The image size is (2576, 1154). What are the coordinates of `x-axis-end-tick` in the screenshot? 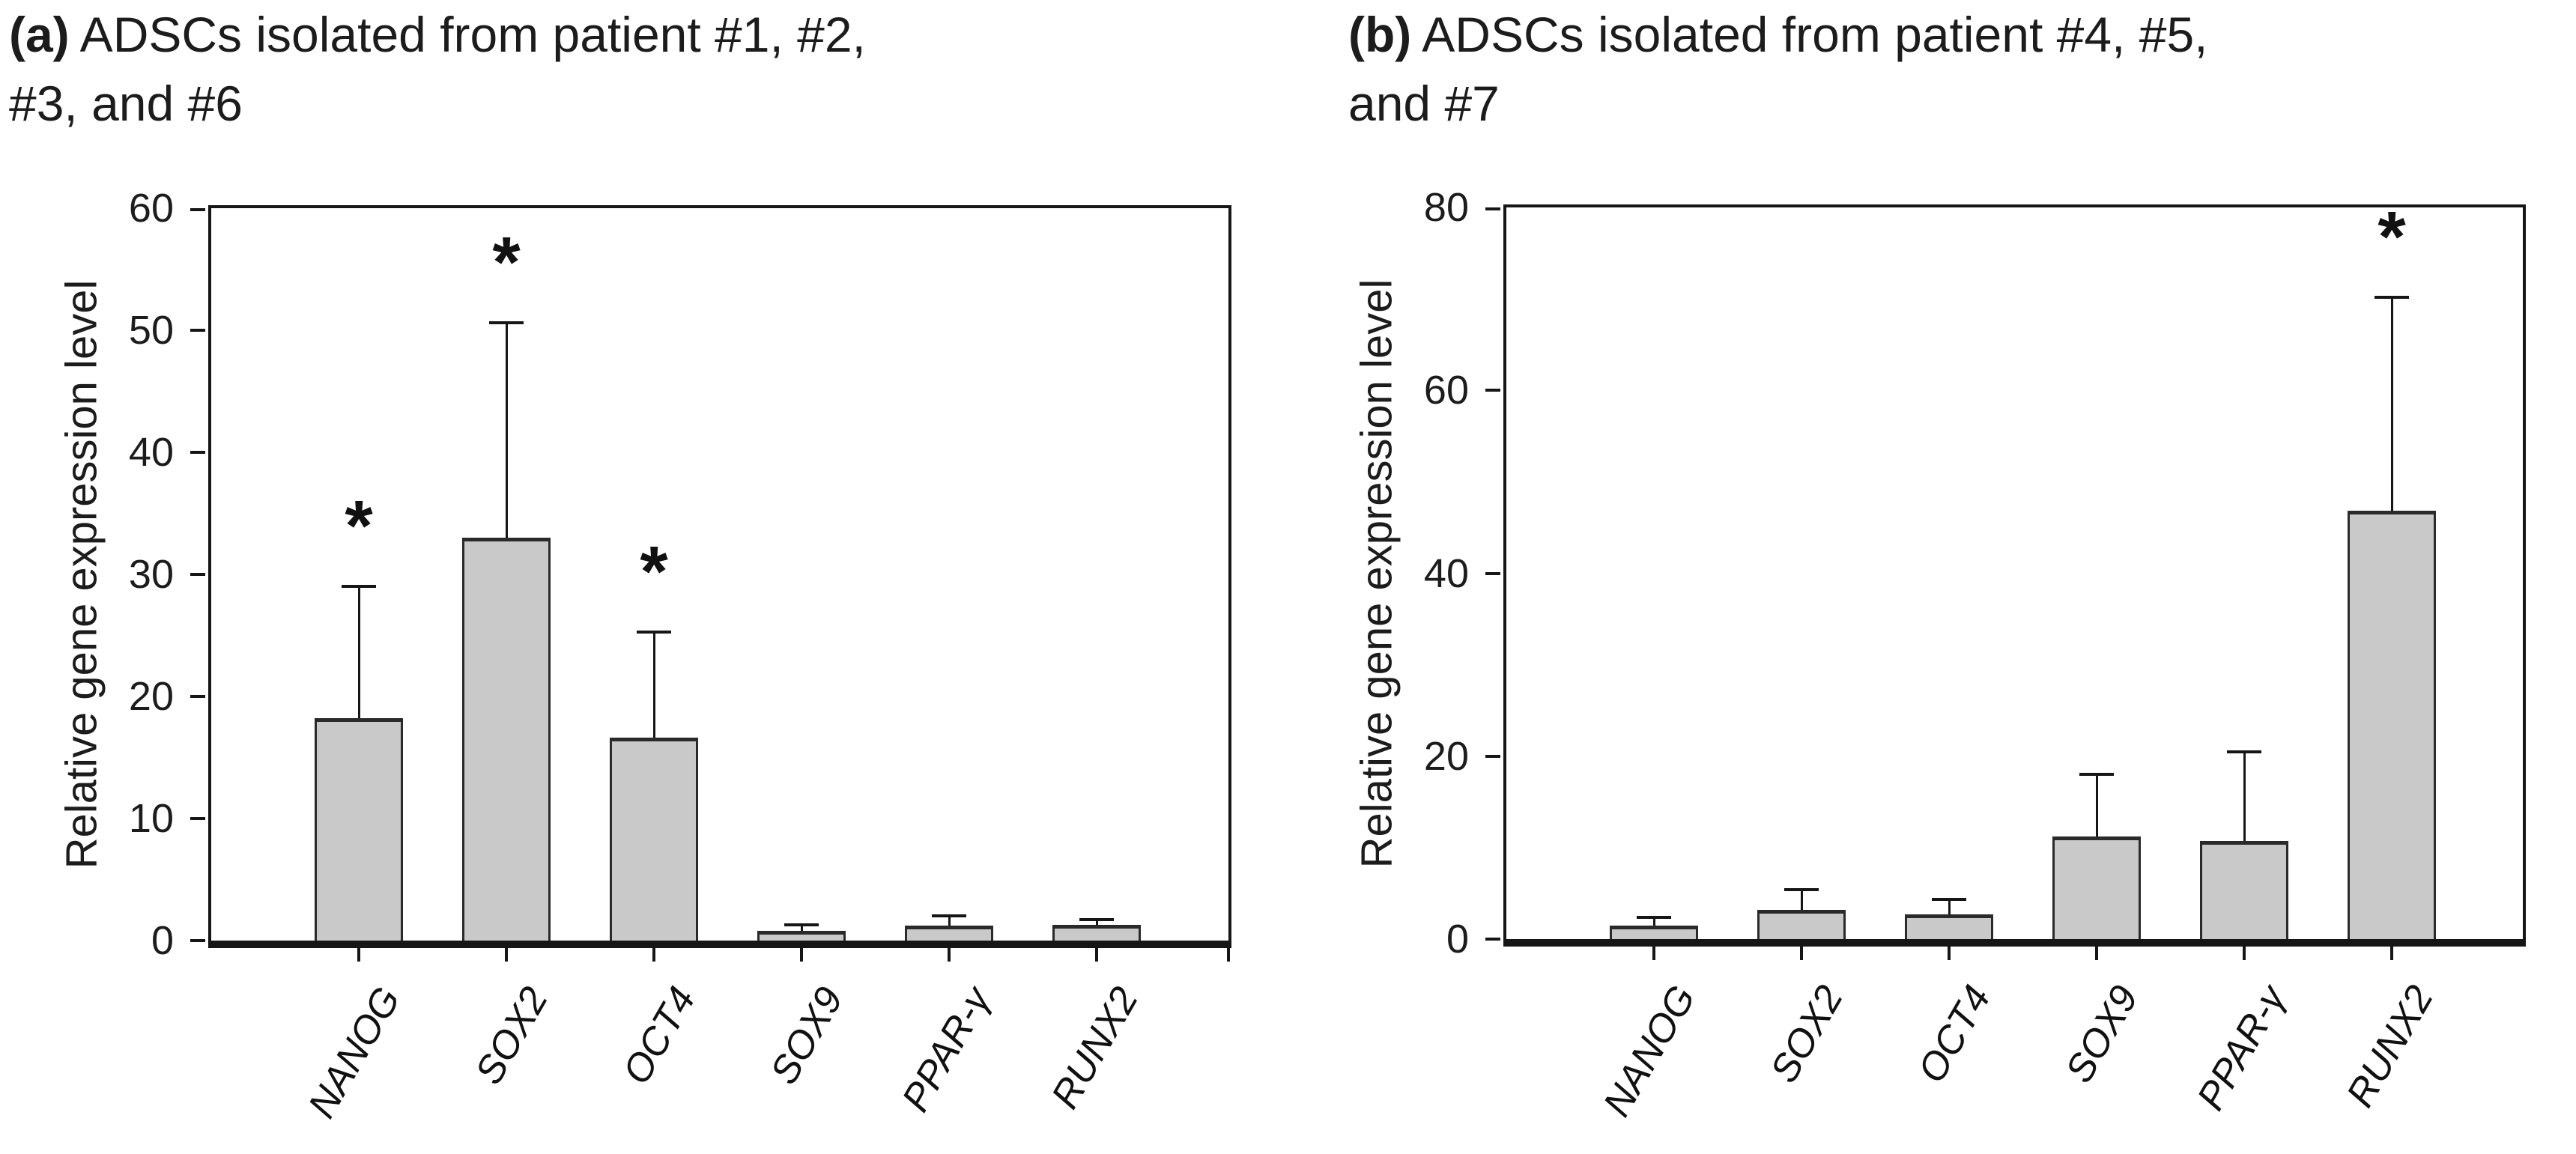 It's located at (1229, 955).